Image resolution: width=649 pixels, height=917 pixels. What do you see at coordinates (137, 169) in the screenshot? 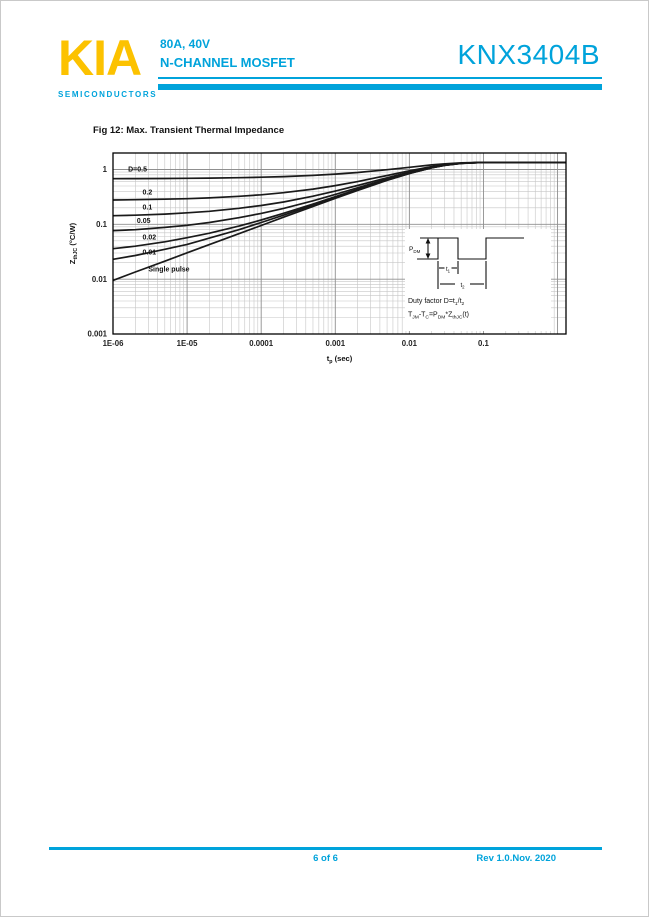
I see `svg-text: D=0.5` at bounding box center [137, 169].